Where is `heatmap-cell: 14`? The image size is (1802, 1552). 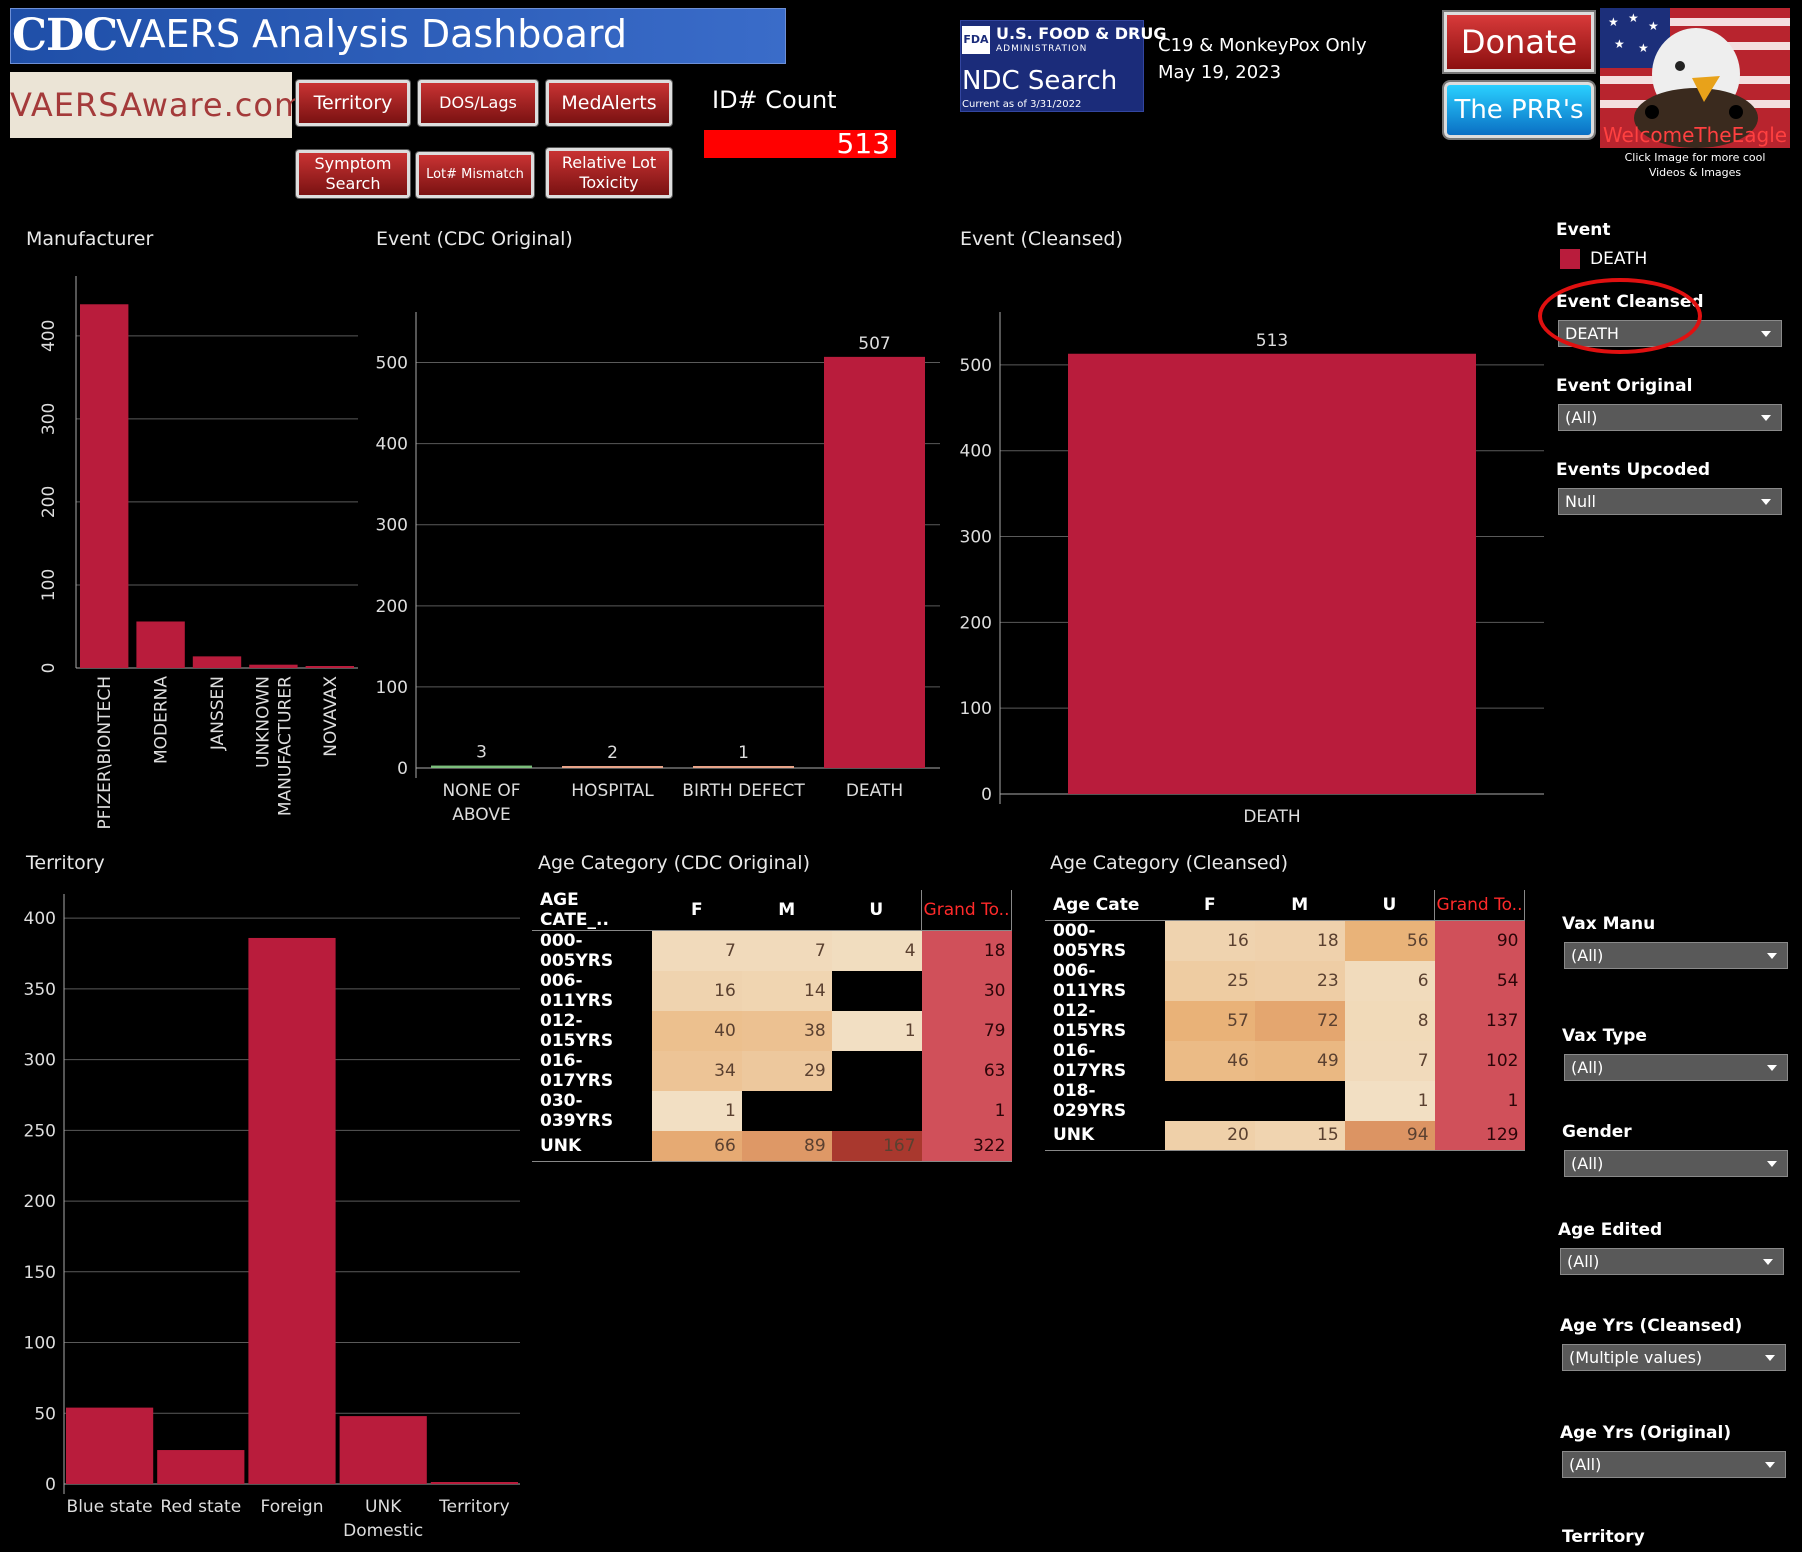 heatmap-cell: 14 is located at coordinates (786, 991).